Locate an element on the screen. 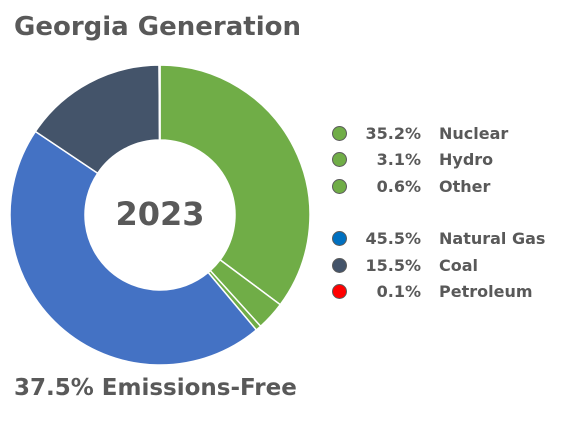 Image resolution: width=573 pixels, height=428 pixels. legend-label-natural-gas: Natural Gas is located at coordinates (492, 239).